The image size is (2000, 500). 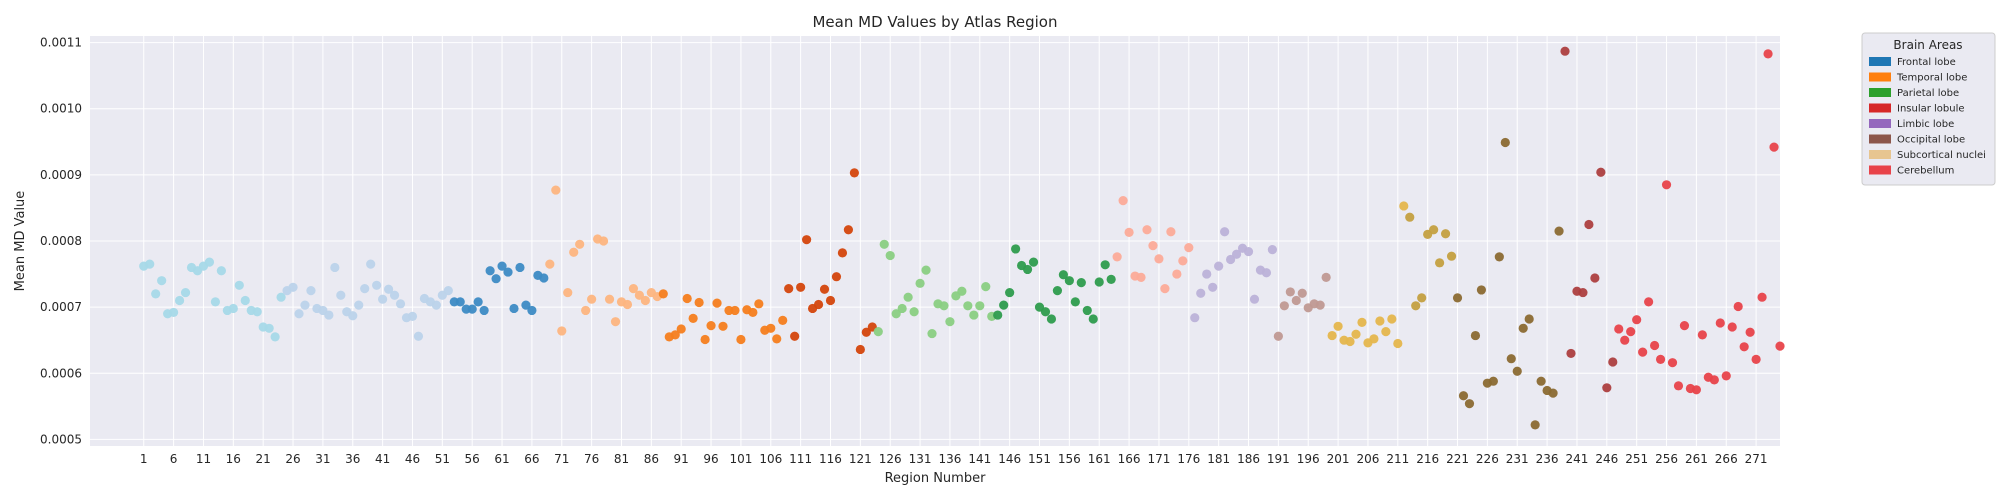 I want to click on y-tick-label: 0.0006, so click(x=61, y=373).